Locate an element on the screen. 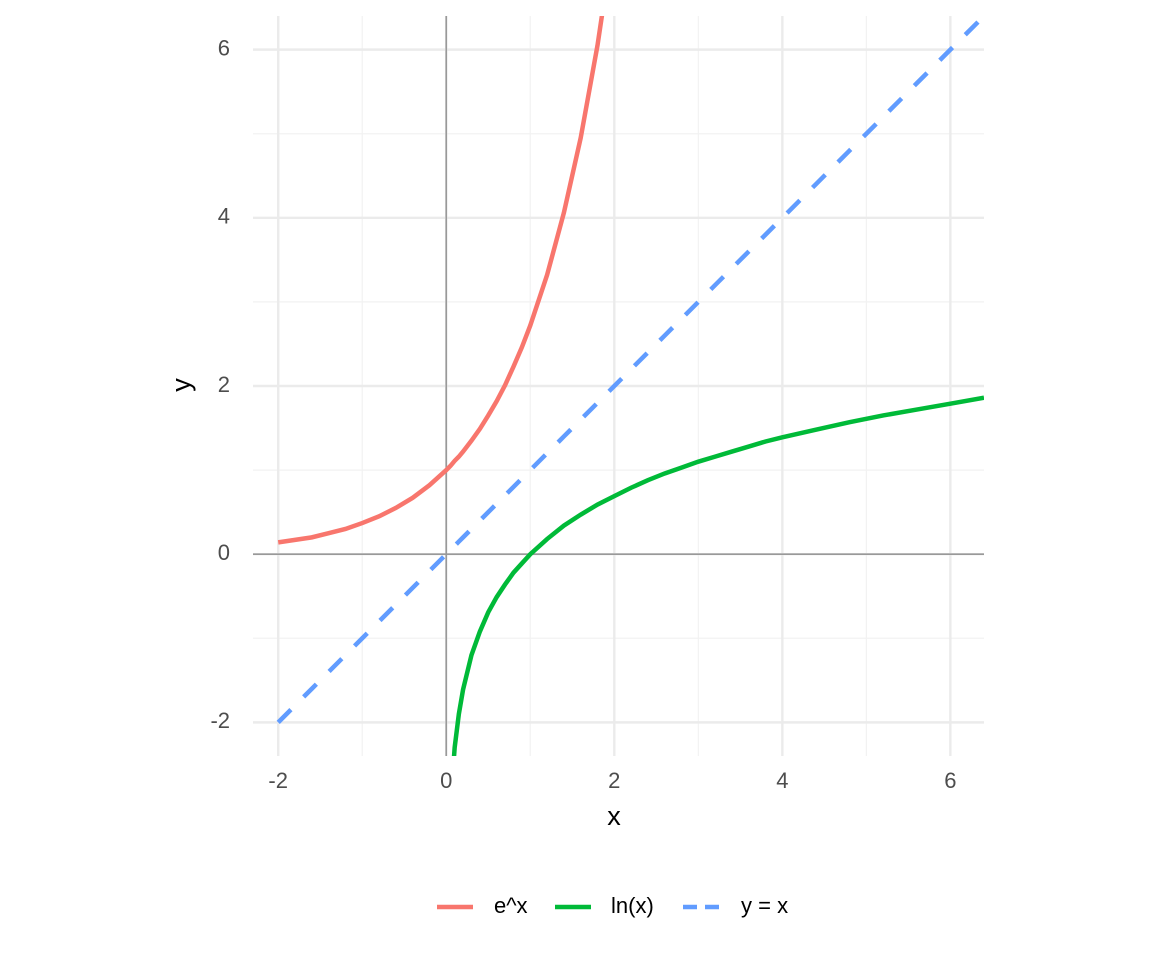 The width and height of the screenshot is (1152, 960). x-tick-label: 4 is located at coordinates (782, 780).